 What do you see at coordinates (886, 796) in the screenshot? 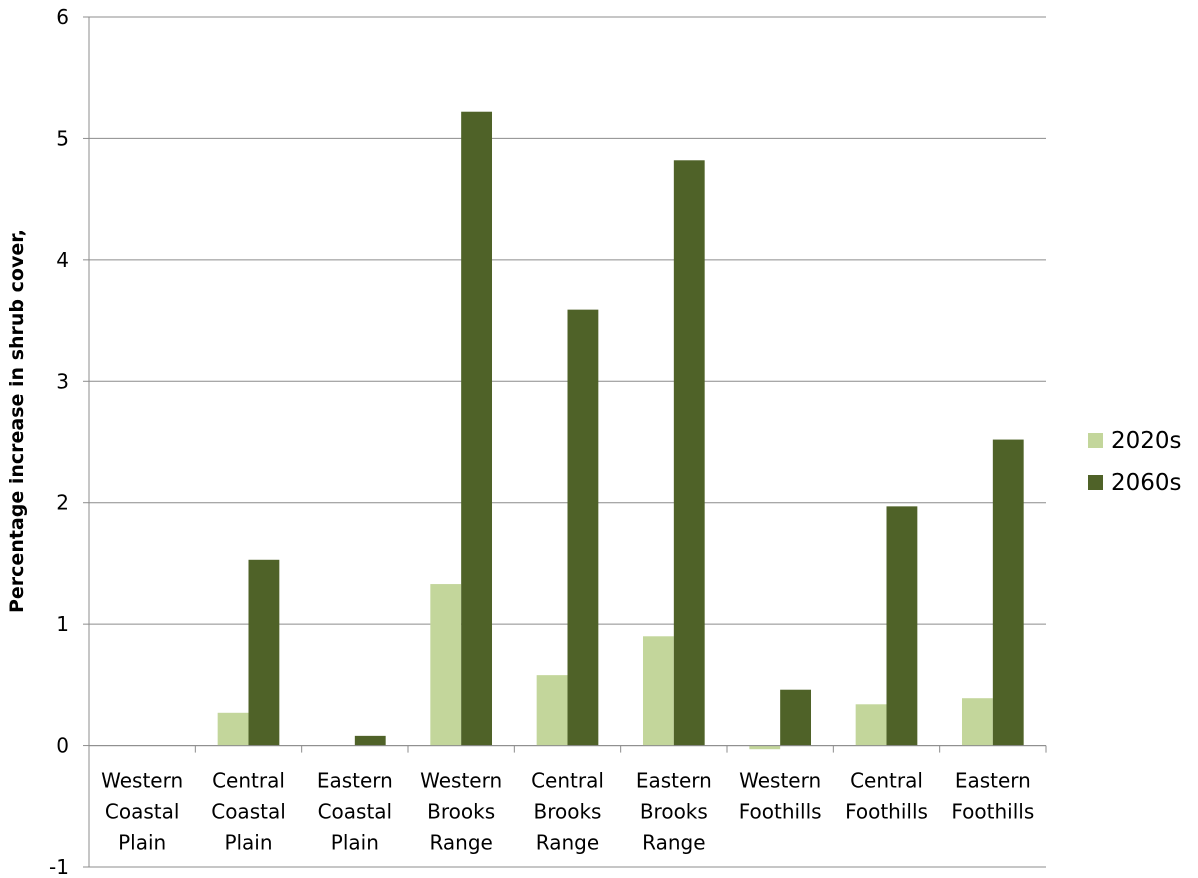
I see `x-tick-label: Central Foothills` at bounding box center [886, 796].